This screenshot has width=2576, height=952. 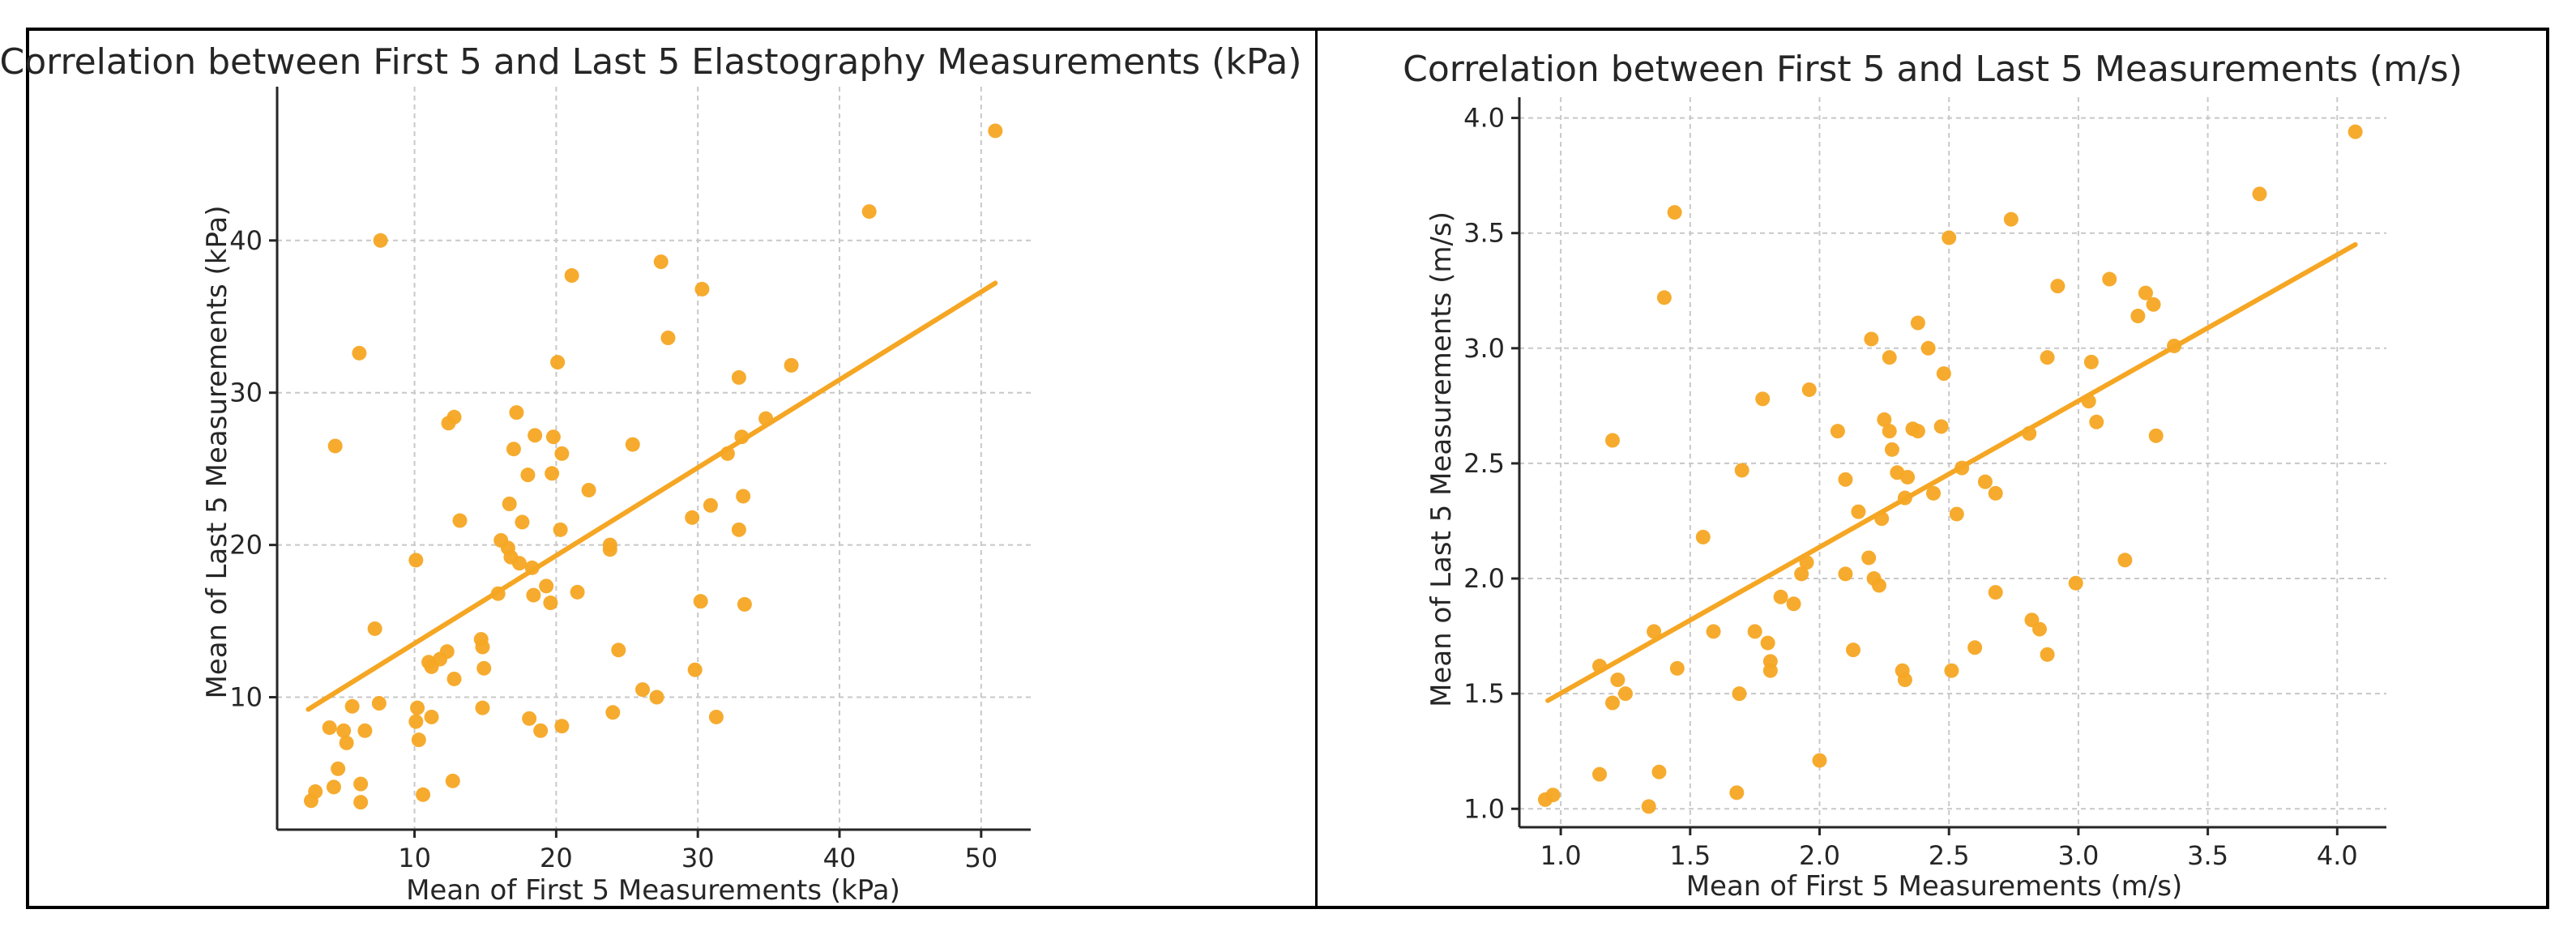 What do you see at coordinates (2078, 856) in the screenshot?
I see `chart-right-x-tick-label-4: 3.0` at bounding box center [2078, 856].